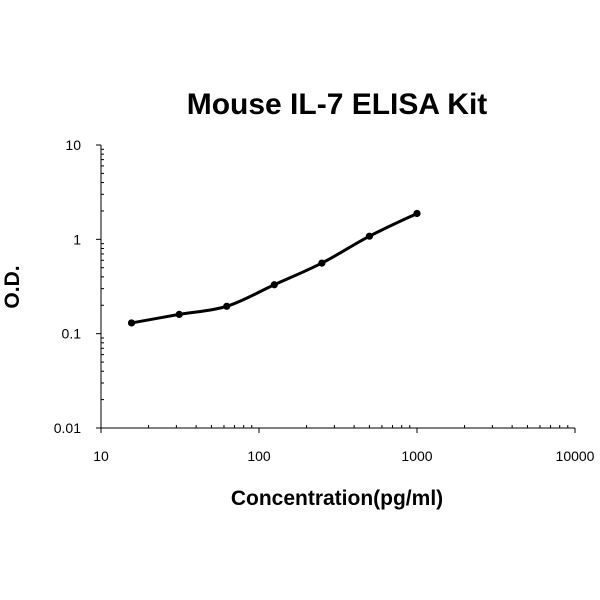  What do you see at coordinates (67, 286) in the screenshot?
I see `y-axis-tick-labels: 0.01 0.1 1 10` at bounding box center [67, 286].